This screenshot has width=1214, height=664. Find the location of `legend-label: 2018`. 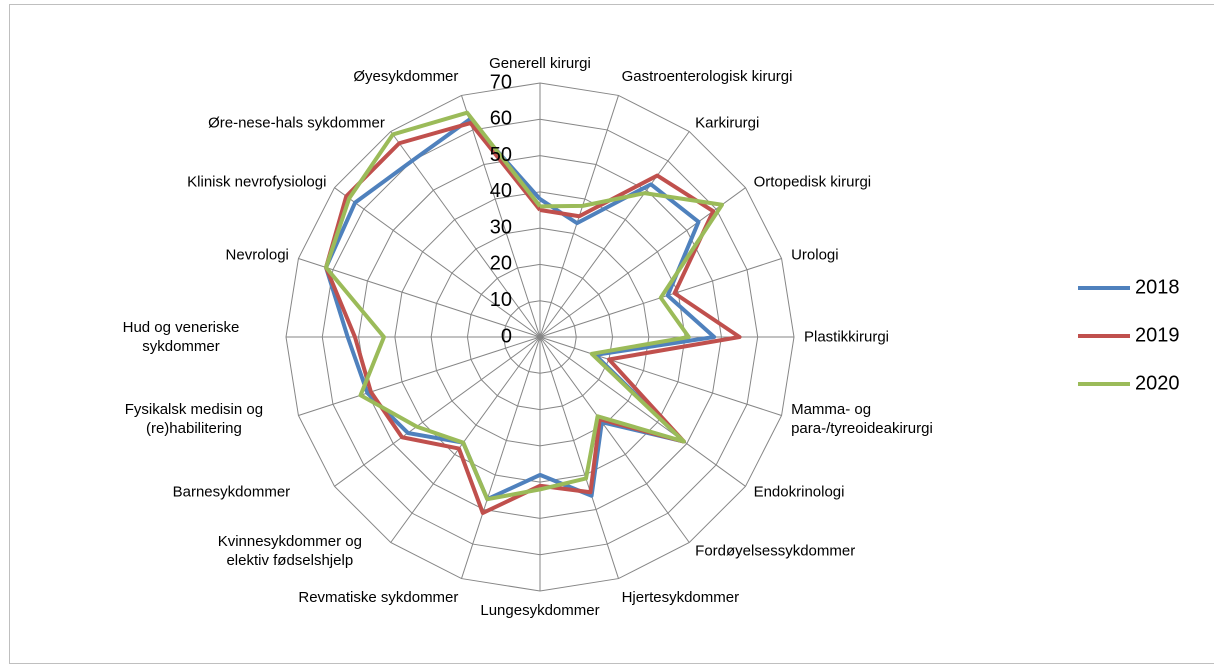

legend-label: 2018 is located at coordinates (1157, 287).